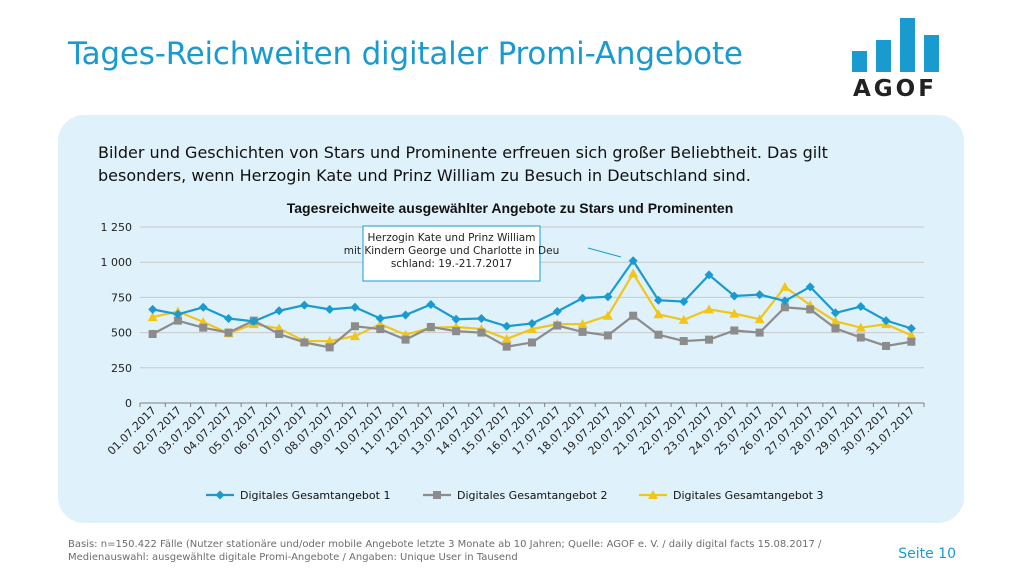 The width and height of the screenshot is (1024, 576). I want to click on agof-logo: AGOF, so click(897, 60).